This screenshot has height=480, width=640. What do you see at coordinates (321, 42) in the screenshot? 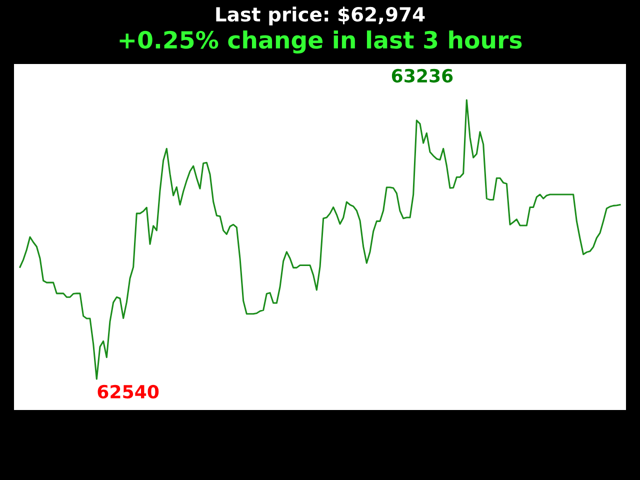
I see `chart-subtitle: +0.25% change in last 3 hours` at bounding box center [321, 42].